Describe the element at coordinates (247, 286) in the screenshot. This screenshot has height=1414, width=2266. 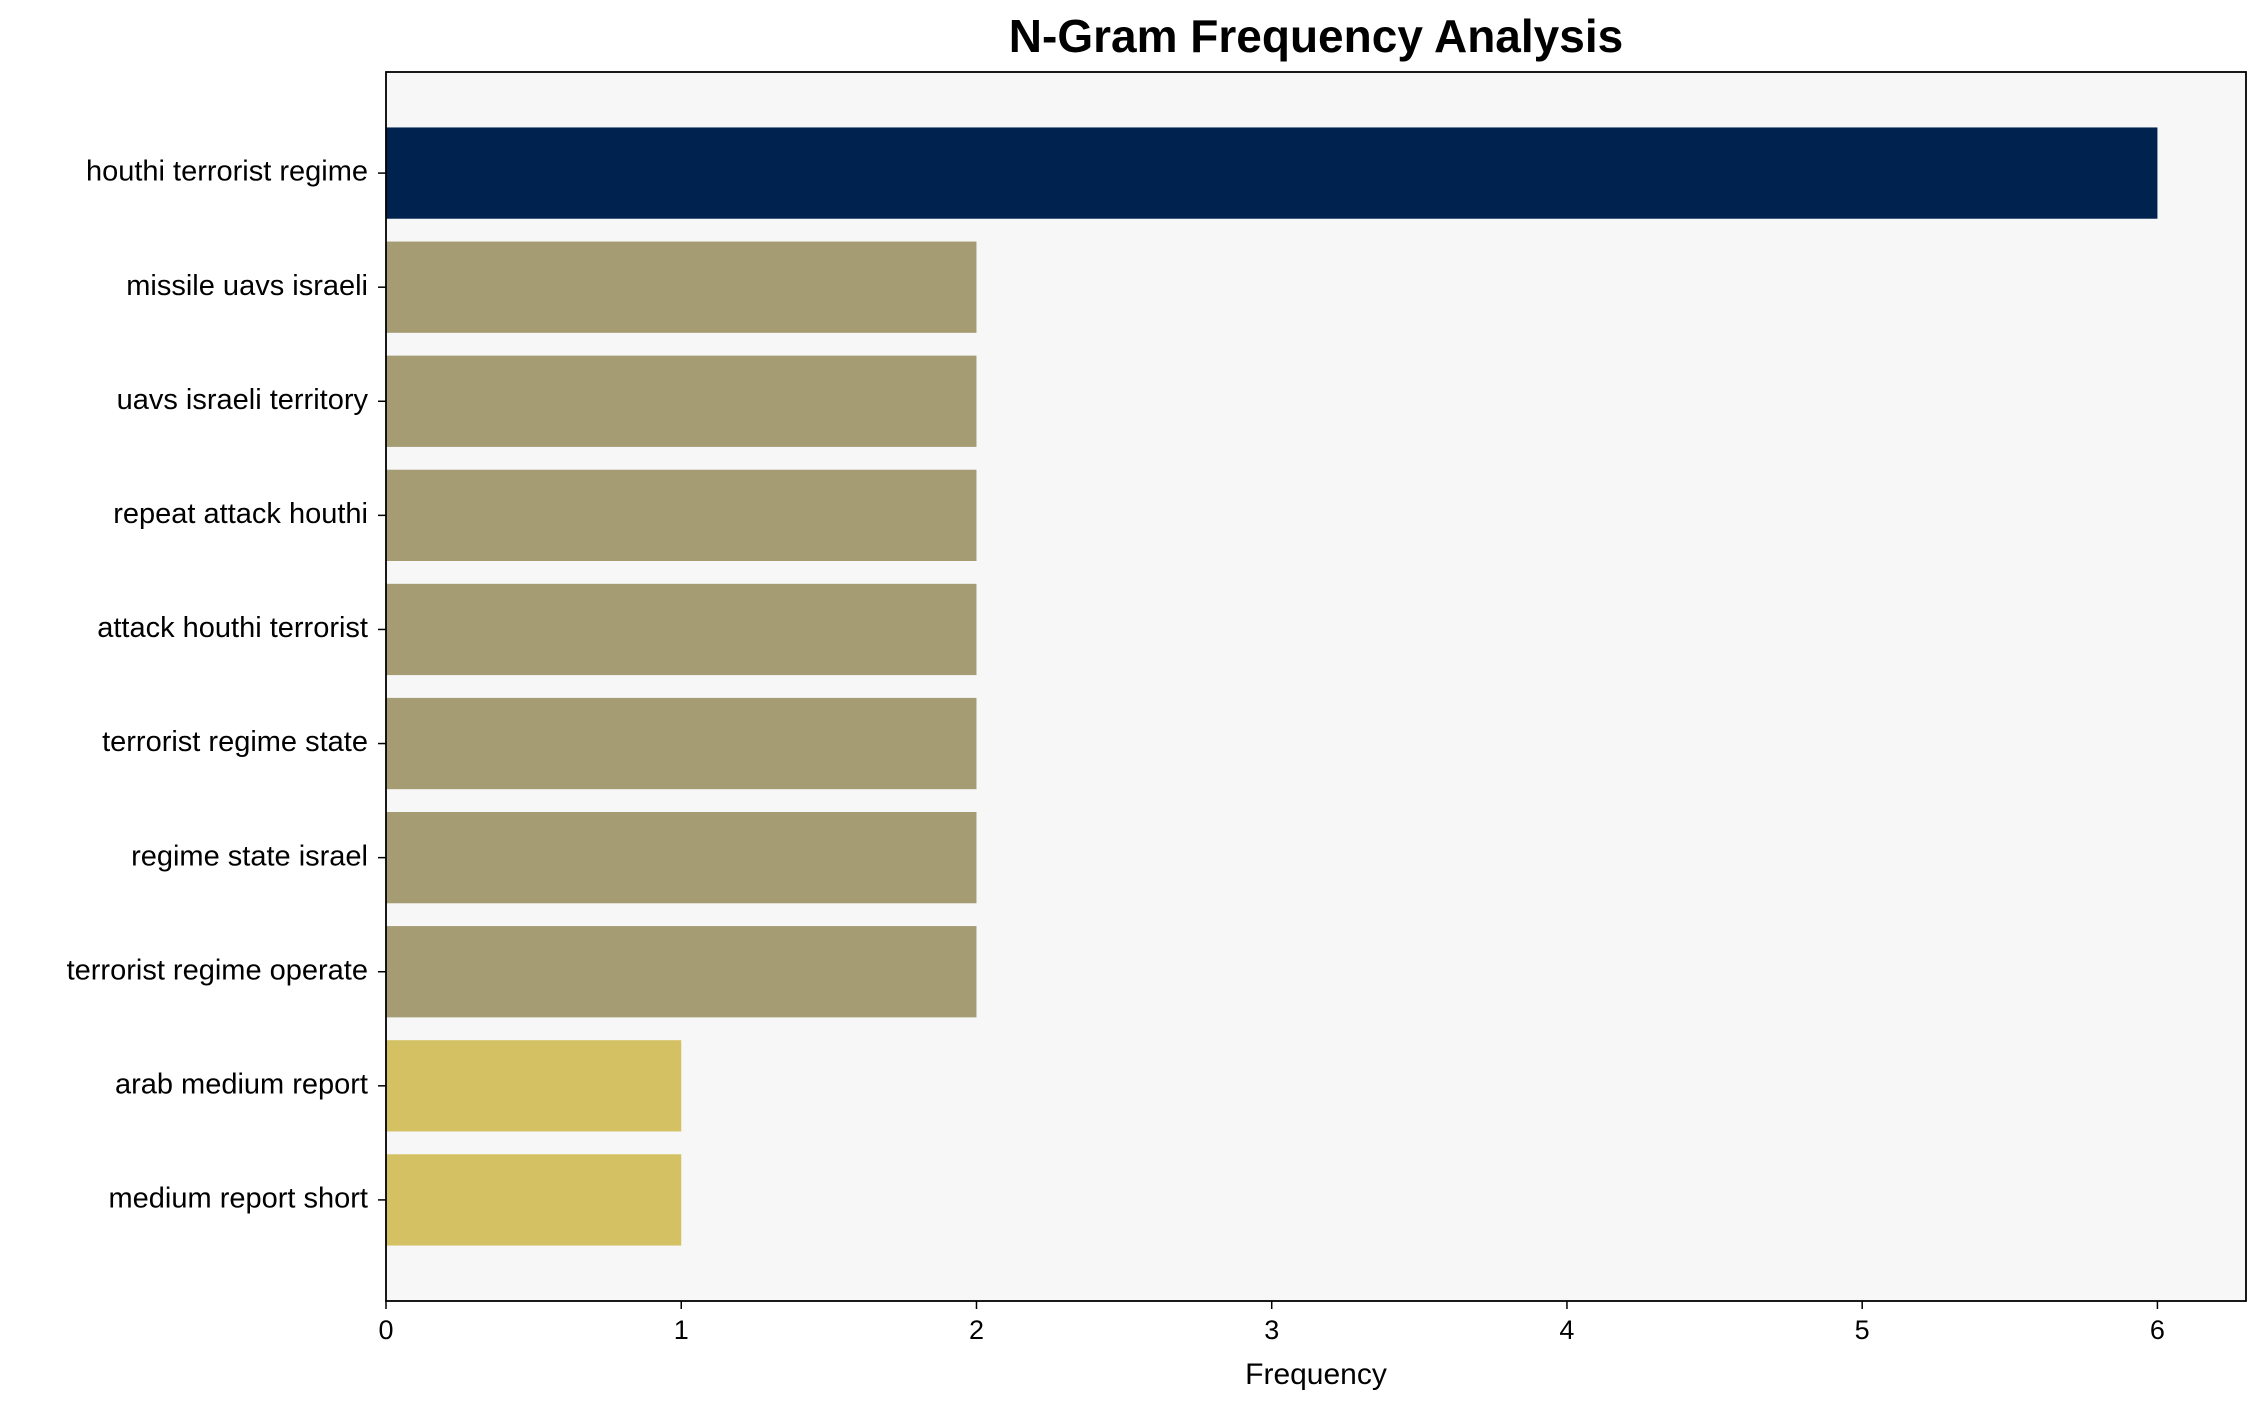
I see `y-tick-label: missile uavs israeli` at that location.